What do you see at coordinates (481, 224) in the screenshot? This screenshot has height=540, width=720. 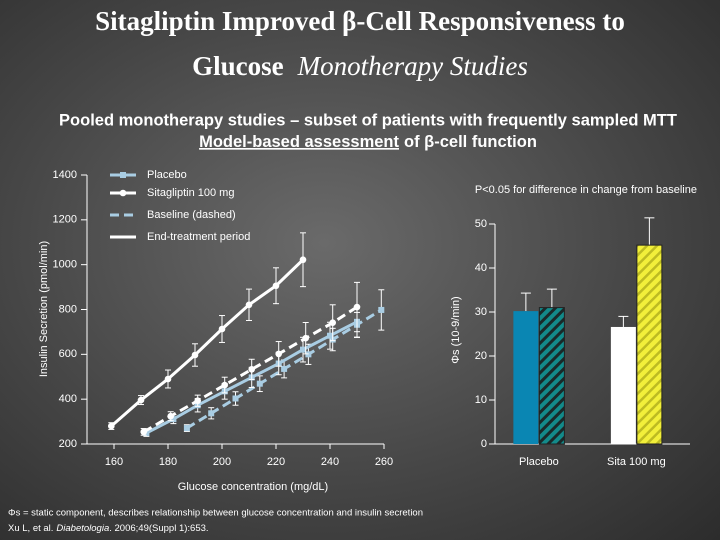 I see `y-tick-label: 50` at bounding box center [481, 224].